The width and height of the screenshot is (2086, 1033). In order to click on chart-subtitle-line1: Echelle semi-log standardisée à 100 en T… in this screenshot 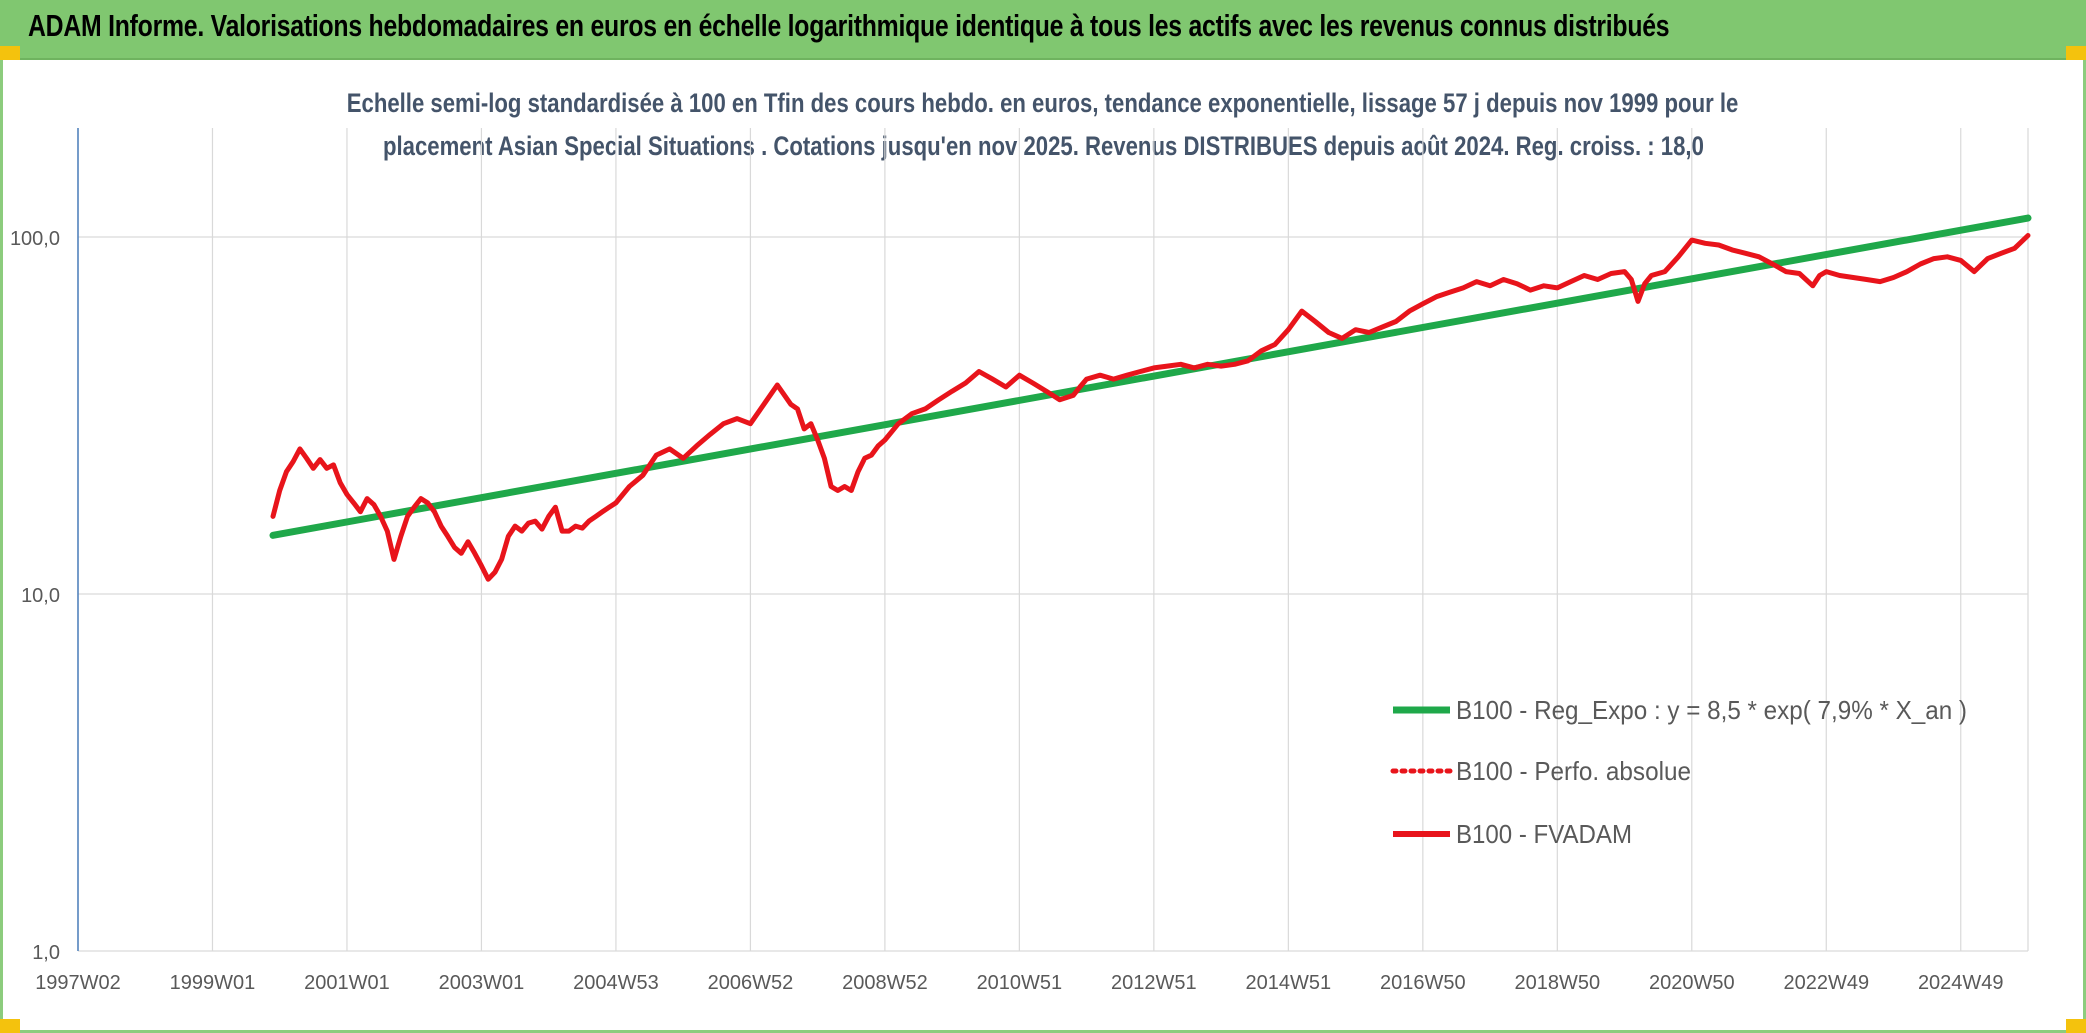, I will do `click(1043, 103)`.